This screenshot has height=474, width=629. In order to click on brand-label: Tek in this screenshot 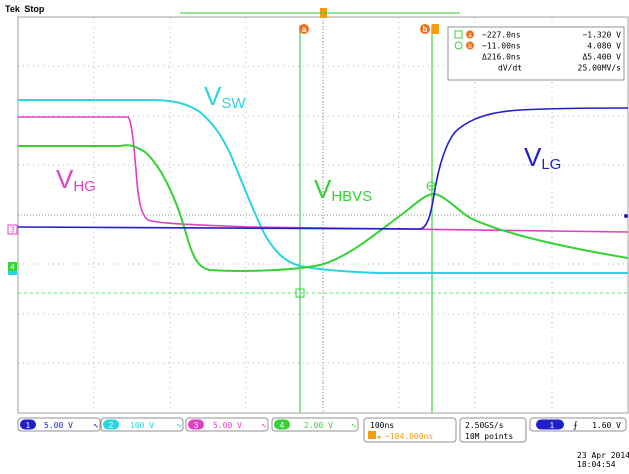, I will do `click(13, 9)`.